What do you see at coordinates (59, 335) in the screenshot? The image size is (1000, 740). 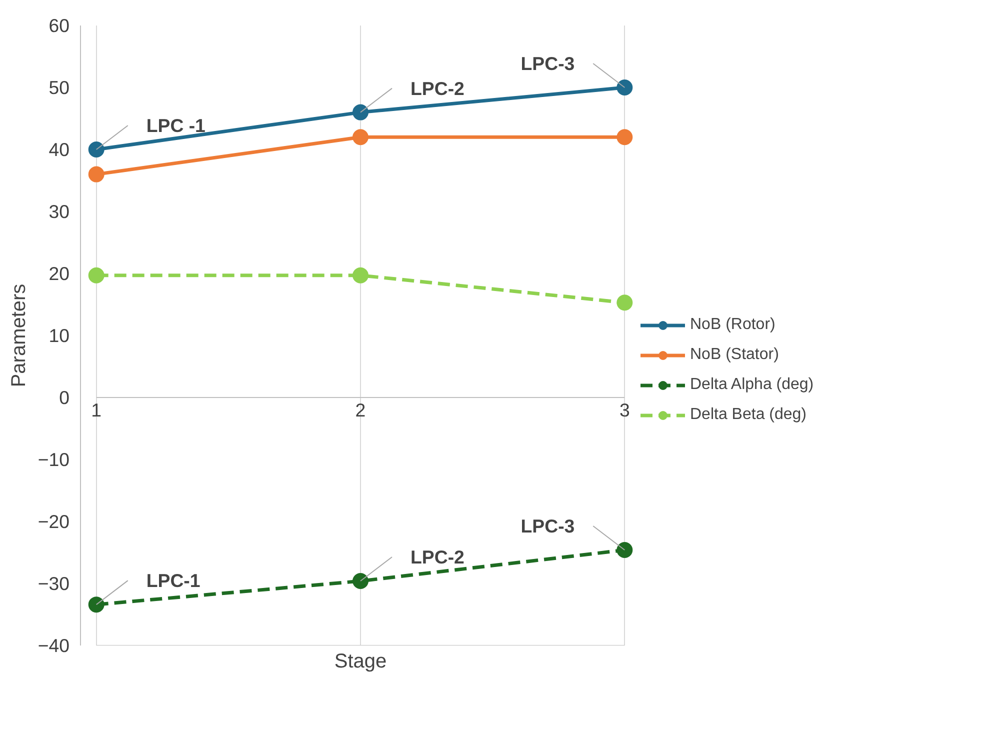 I see `y-tick-label: 10` at bounding box center [59, 335].